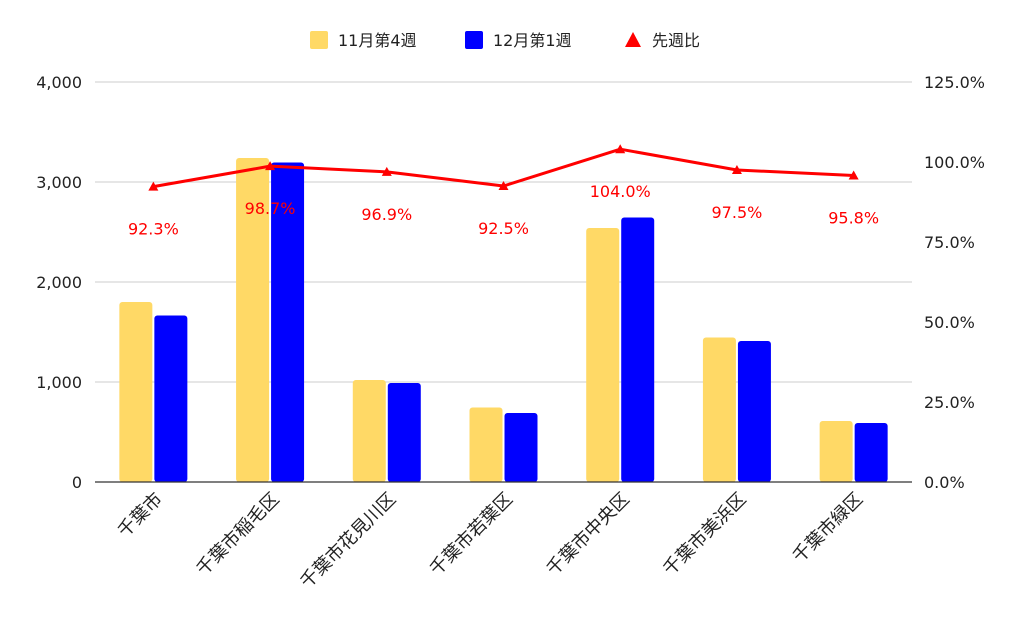  What do you see at coordinates (377, 40) in the screenshot?
I see `legend-label: 11月第4週` at bounding box center [377, 40].